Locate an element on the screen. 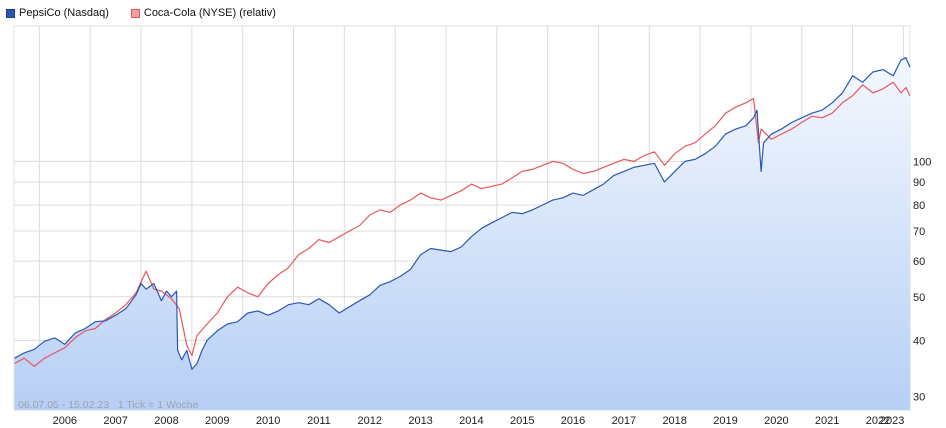 This screenshot has height=428, width=946. chart-footnote: 06.07.05 - 15.02.23 1 Tick = 1 Woche is located at coordinates (108, 405).